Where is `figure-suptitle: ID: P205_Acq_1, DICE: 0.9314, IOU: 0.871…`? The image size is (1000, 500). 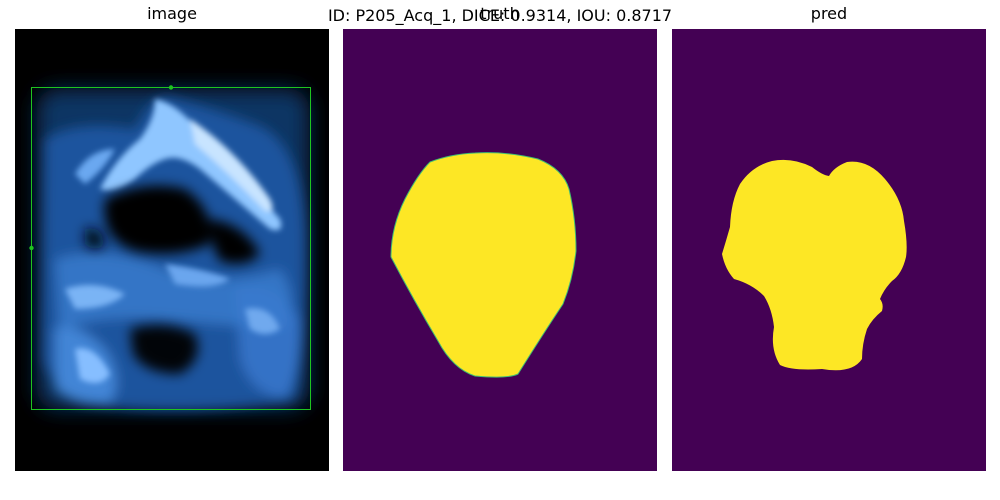 figure-suptitle: ID: P205_Acq_1, DICE: 0.9314, IOU: 0.871… is located at coordinates (500, 15).